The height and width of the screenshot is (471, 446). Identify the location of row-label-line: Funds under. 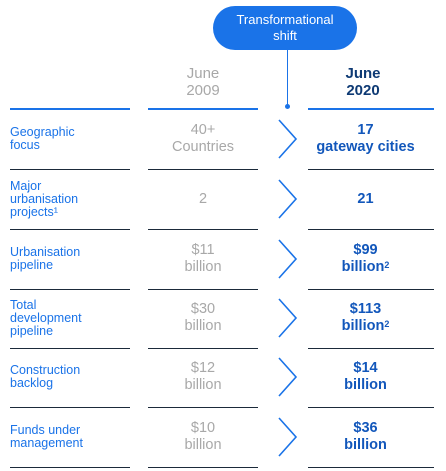
(45, 430).